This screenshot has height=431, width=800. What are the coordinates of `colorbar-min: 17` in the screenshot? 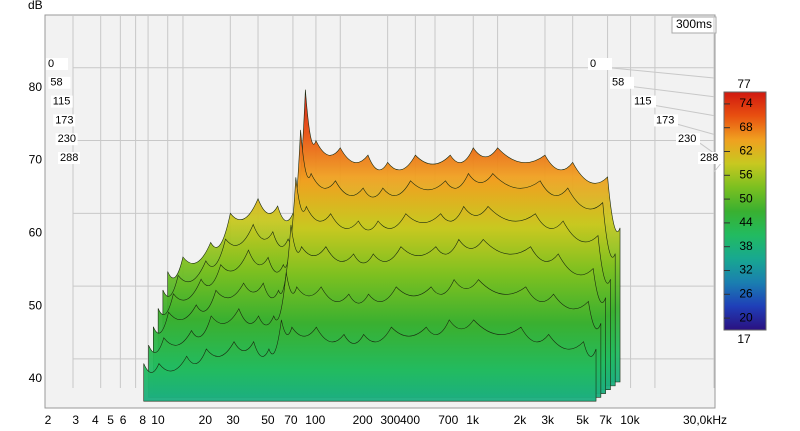 It's located at (744, 339).